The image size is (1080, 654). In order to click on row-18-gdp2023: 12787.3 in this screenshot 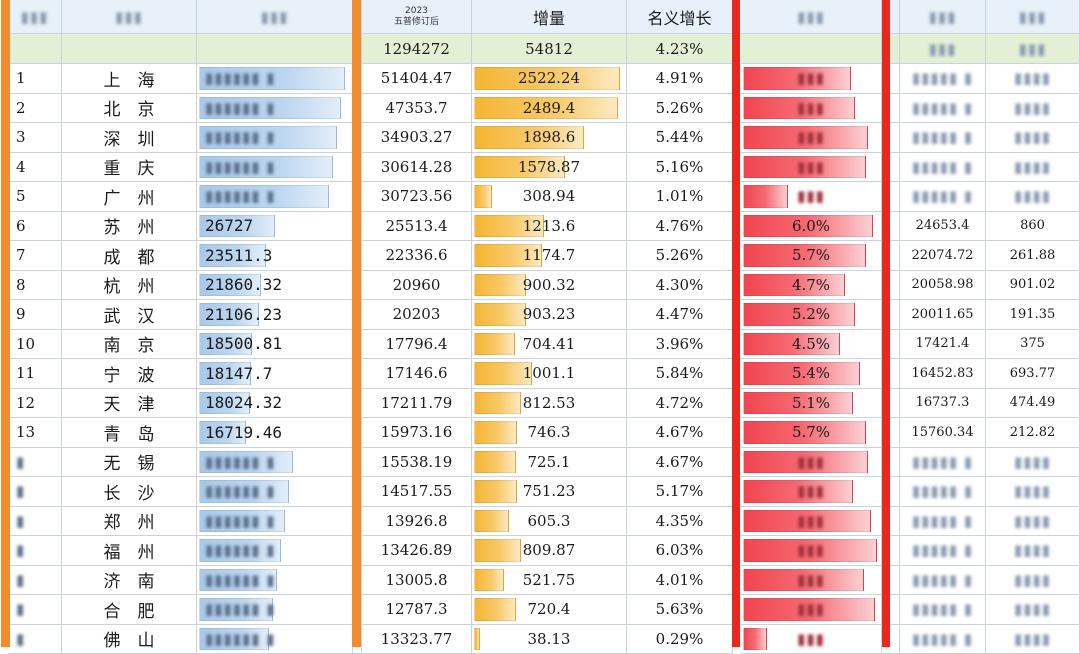, I will do `click(417, 610)`.